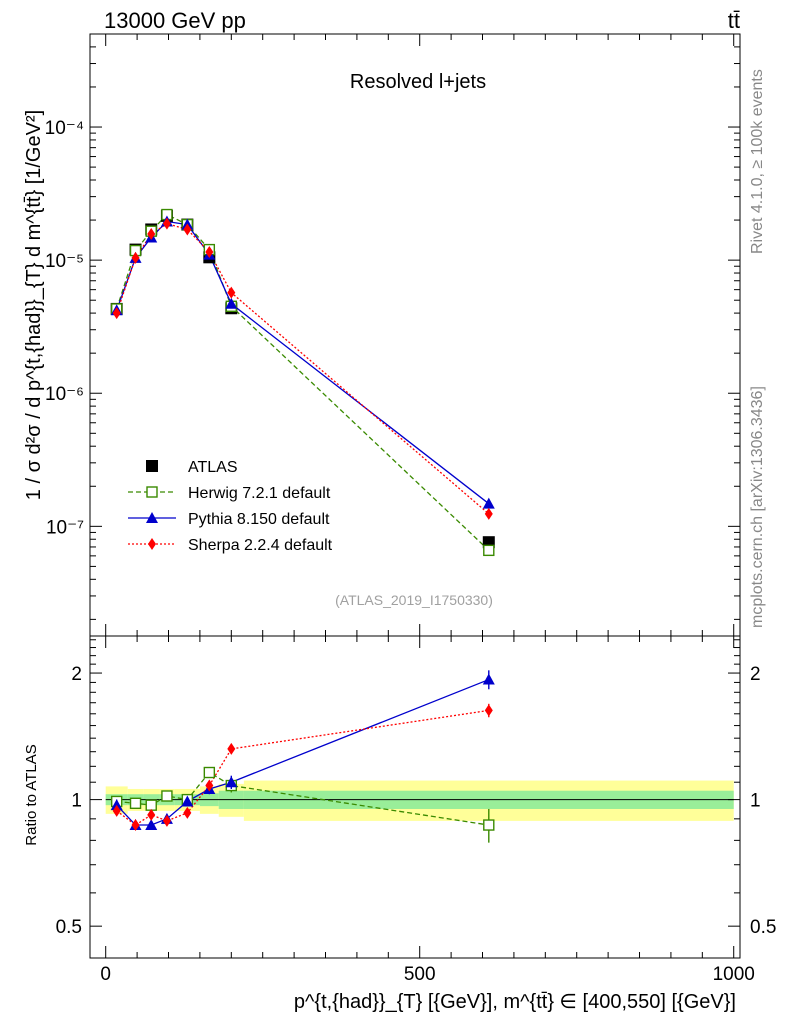 Image resolution: width=786 pixels, height=1024 pixels. Describe the element at coordinates (64, 394) in the screenshot. I see `main-y-tick-label: 10⁻⁶` at that location.